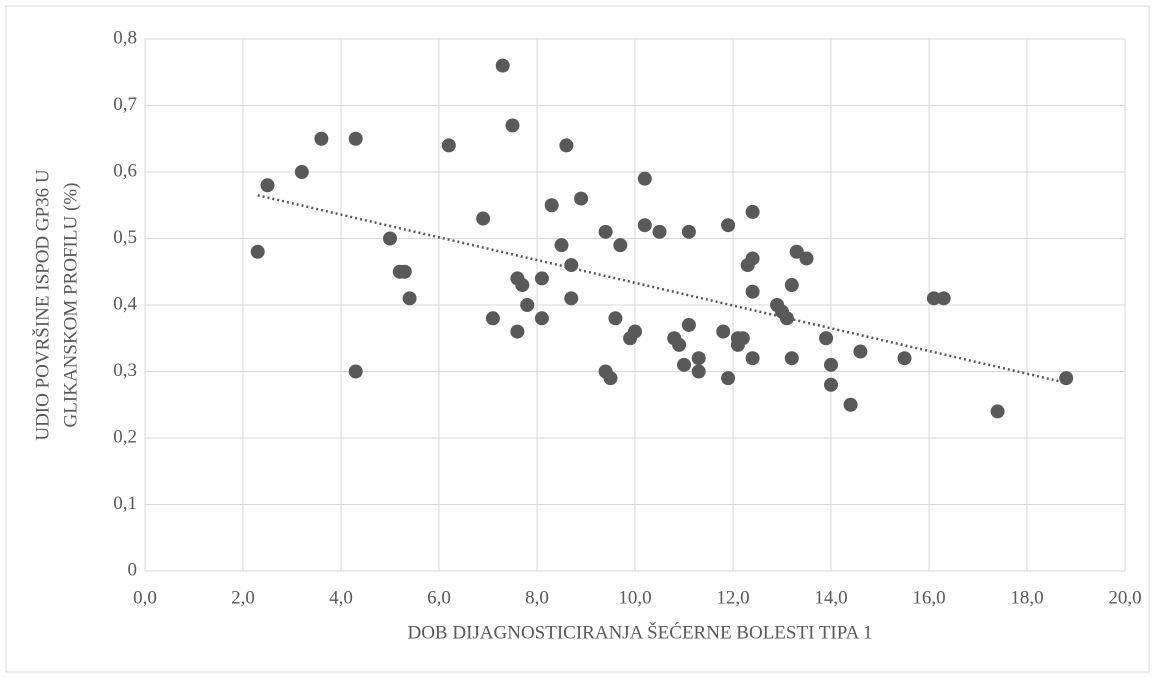  Describe the element at coordinates (125, 237) in the screenshot. I see `y-tick-label: 0,5` at that location.